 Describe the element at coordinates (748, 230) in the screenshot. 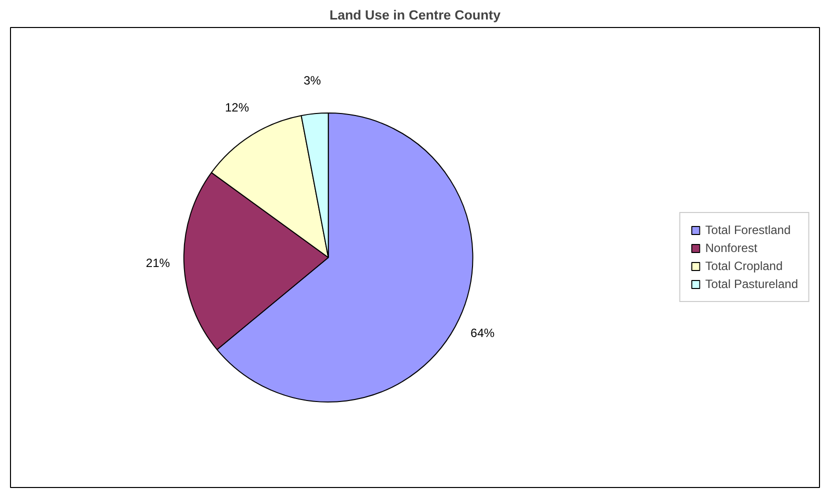

I see `legend-label: Total Forestland` at that location.